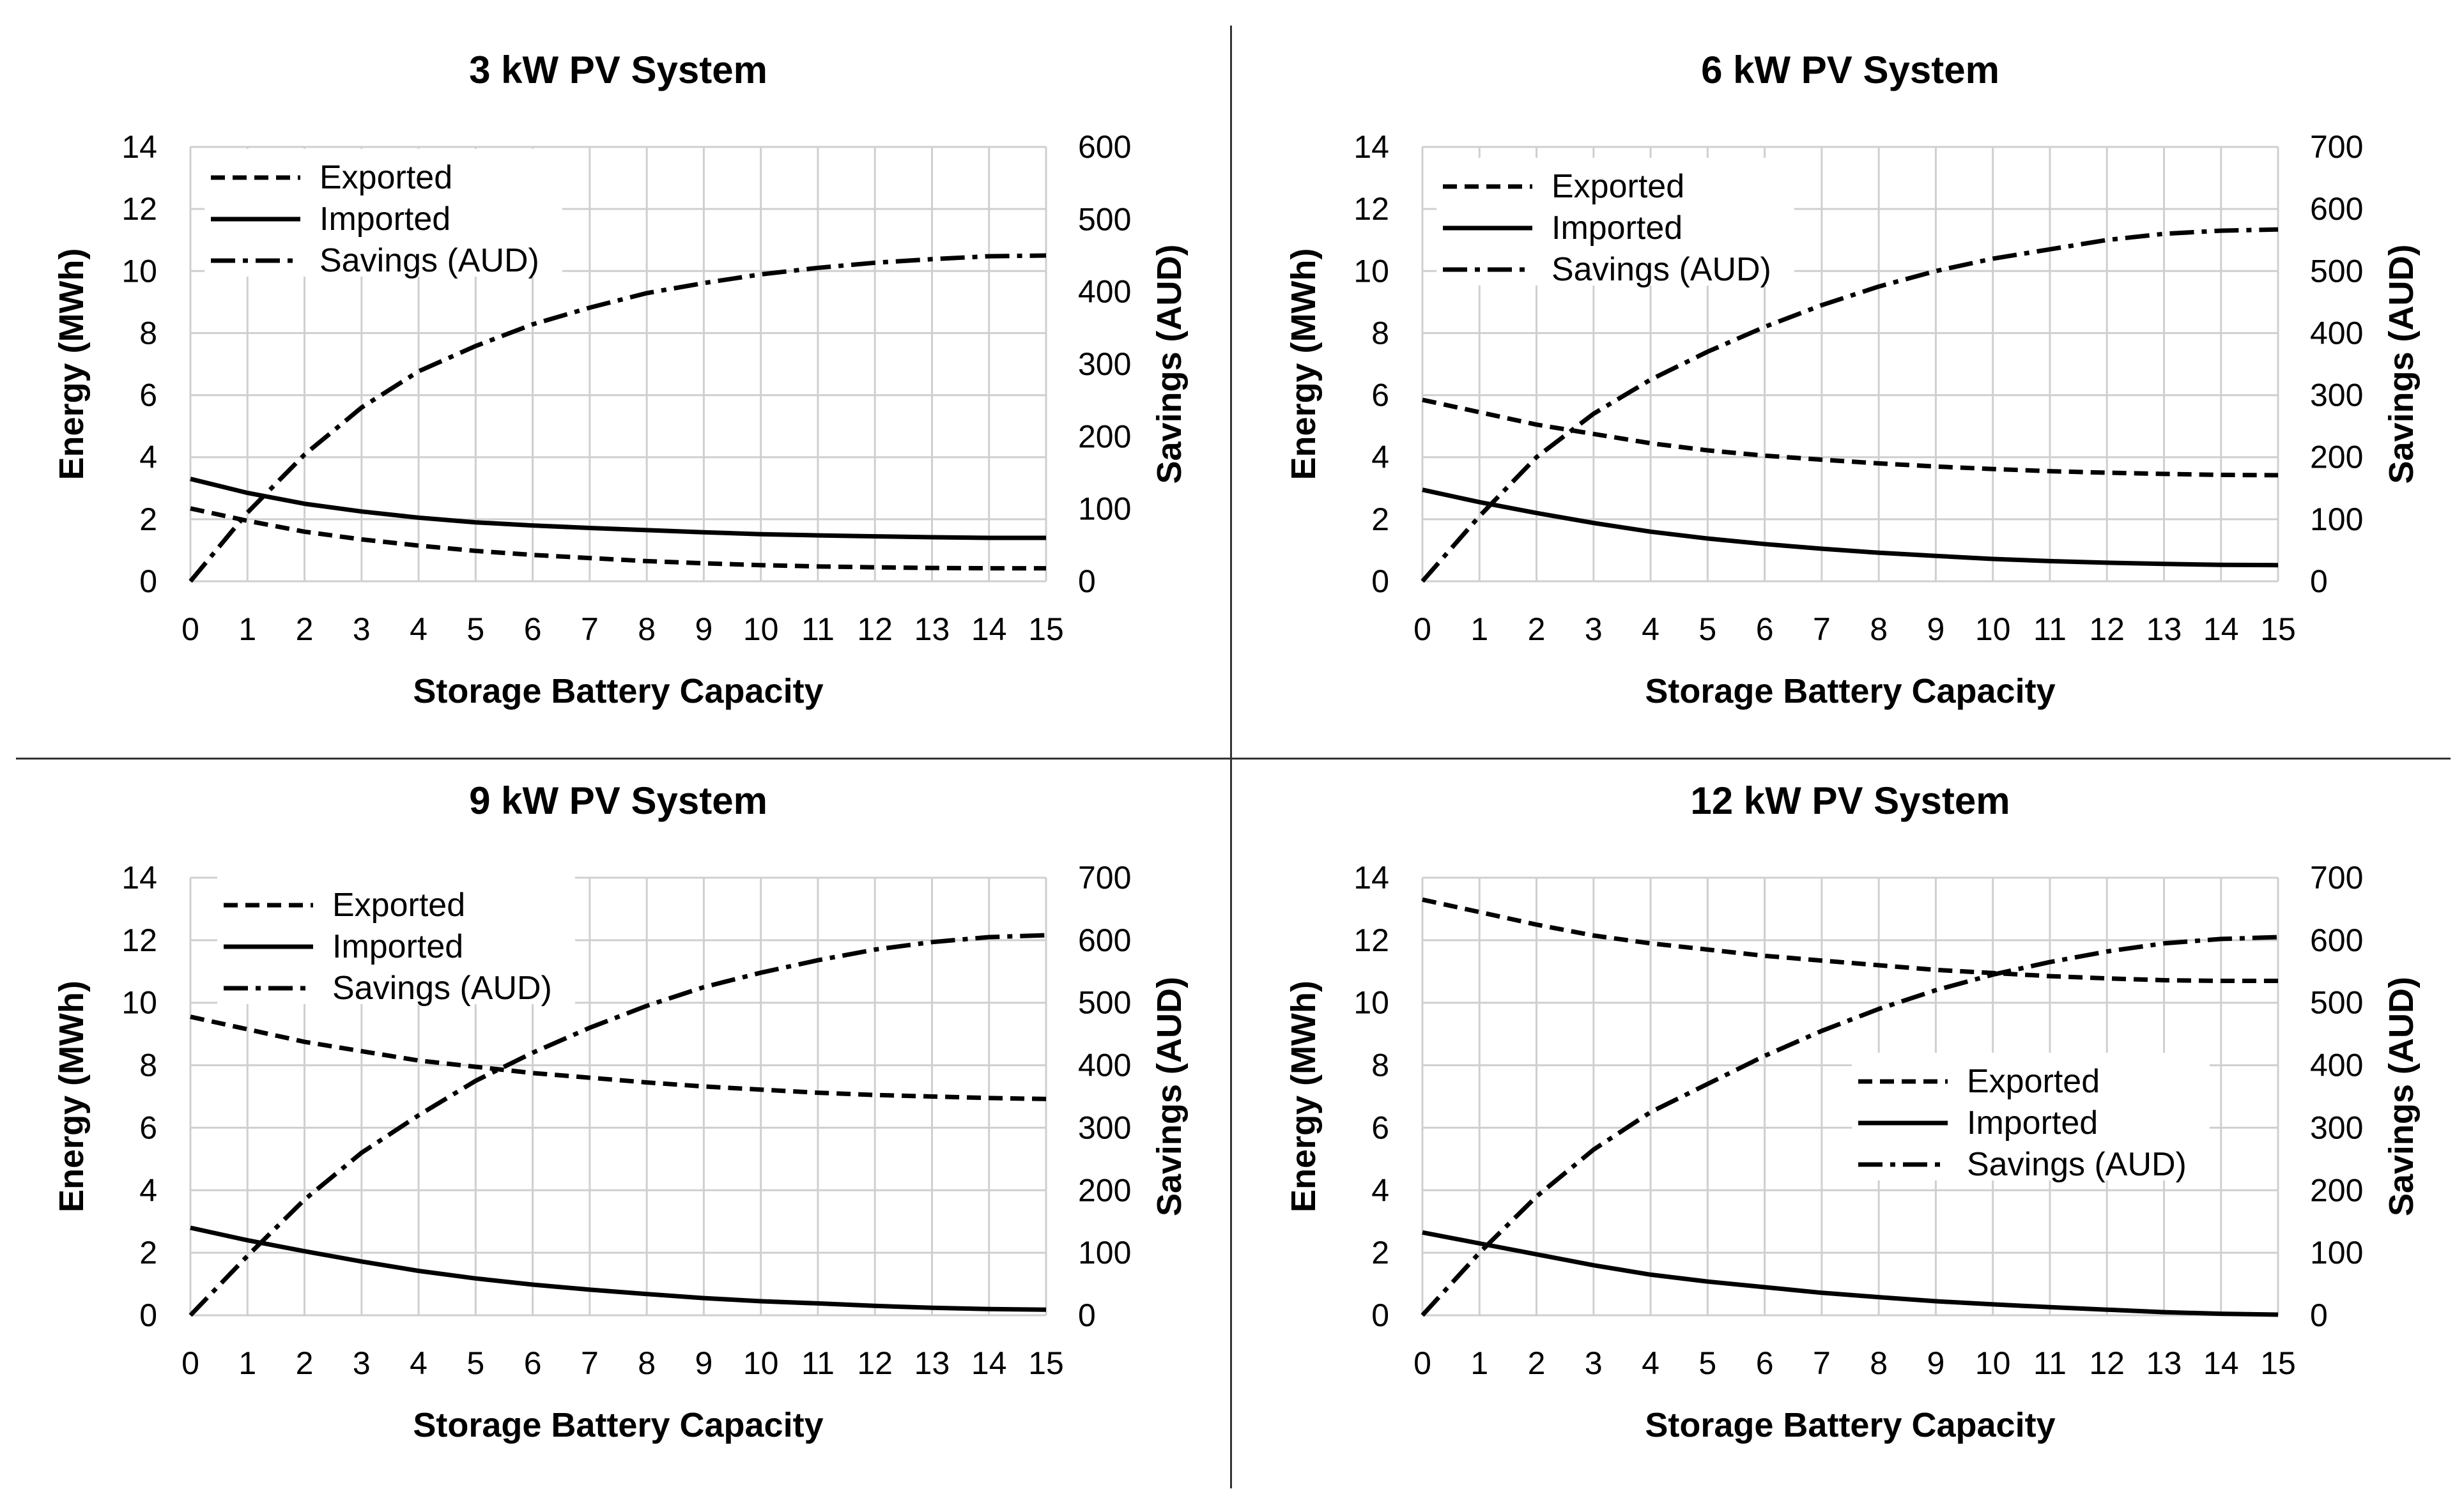 This screenshot has width=2464, height=1505. I want to click on x-tick-label: 11, so click(2050, 629).